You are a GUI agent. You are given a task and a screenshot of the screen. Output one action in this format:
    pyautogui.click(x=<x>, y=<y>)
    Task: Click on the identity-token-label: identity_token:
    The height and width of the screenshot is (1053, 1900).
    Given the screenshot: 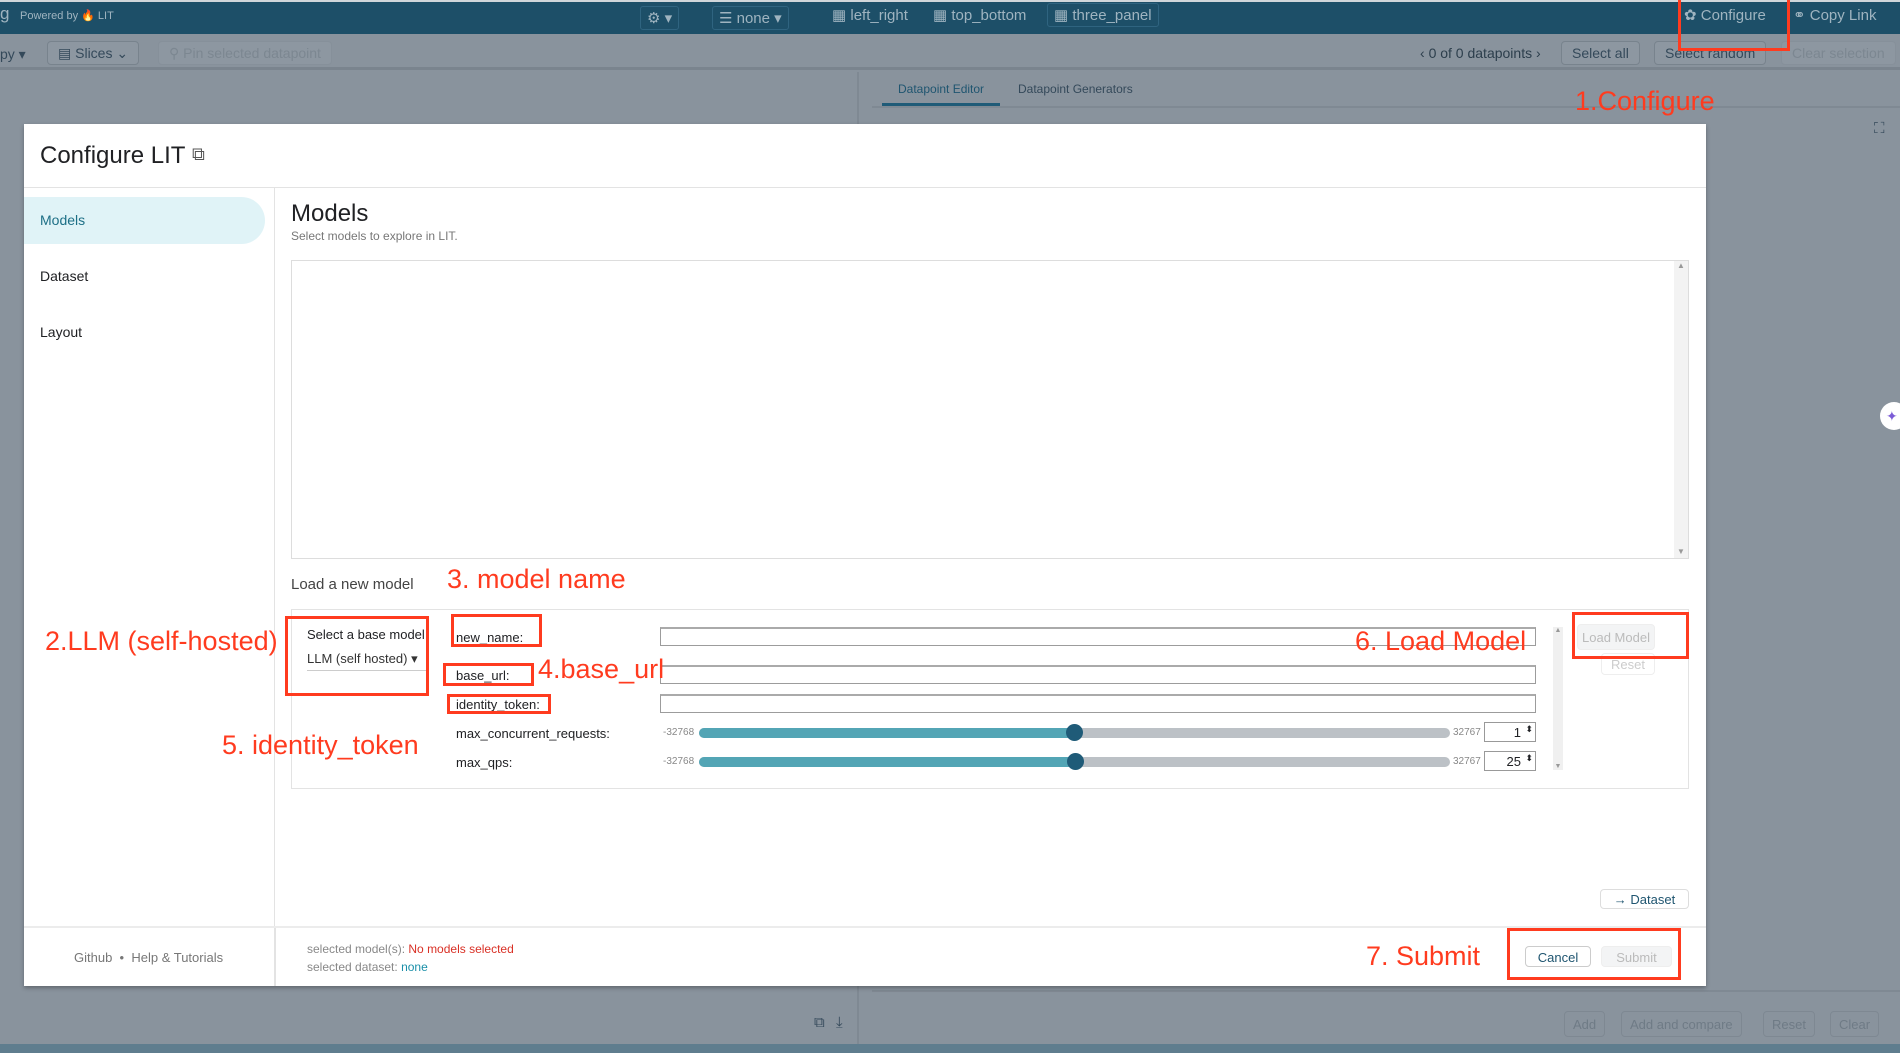 What is the action you would take?
    pyautogui.click(x=498, y=704)
    